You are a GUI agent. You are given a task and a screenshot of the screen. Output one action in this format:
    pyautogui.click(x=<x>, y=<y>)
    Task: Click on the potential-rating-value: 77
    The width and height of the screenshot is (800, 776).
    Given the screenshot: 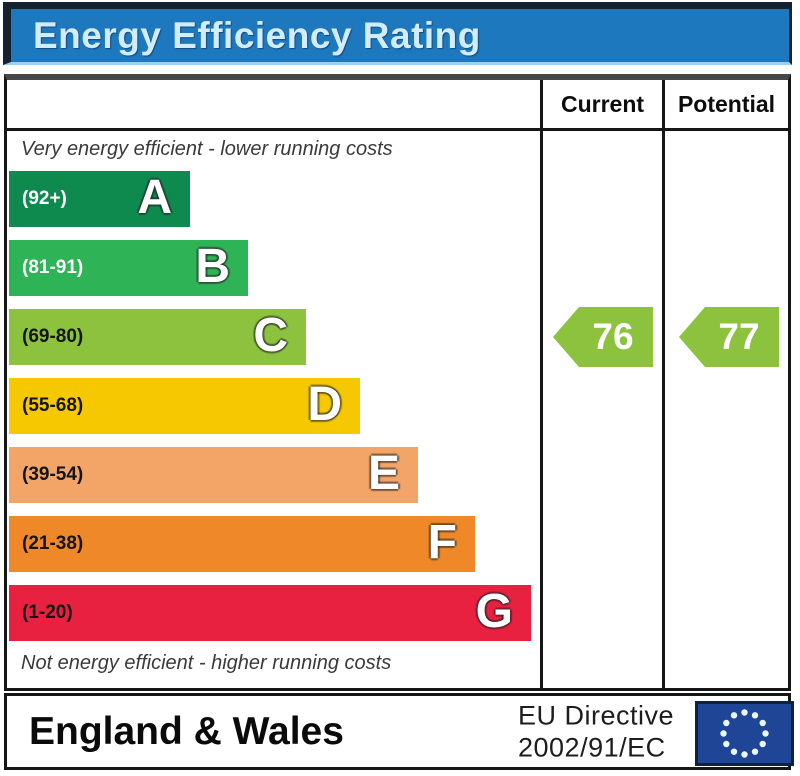 What is the action you would take?
    pyautogui.click(x=739, y=336)
    